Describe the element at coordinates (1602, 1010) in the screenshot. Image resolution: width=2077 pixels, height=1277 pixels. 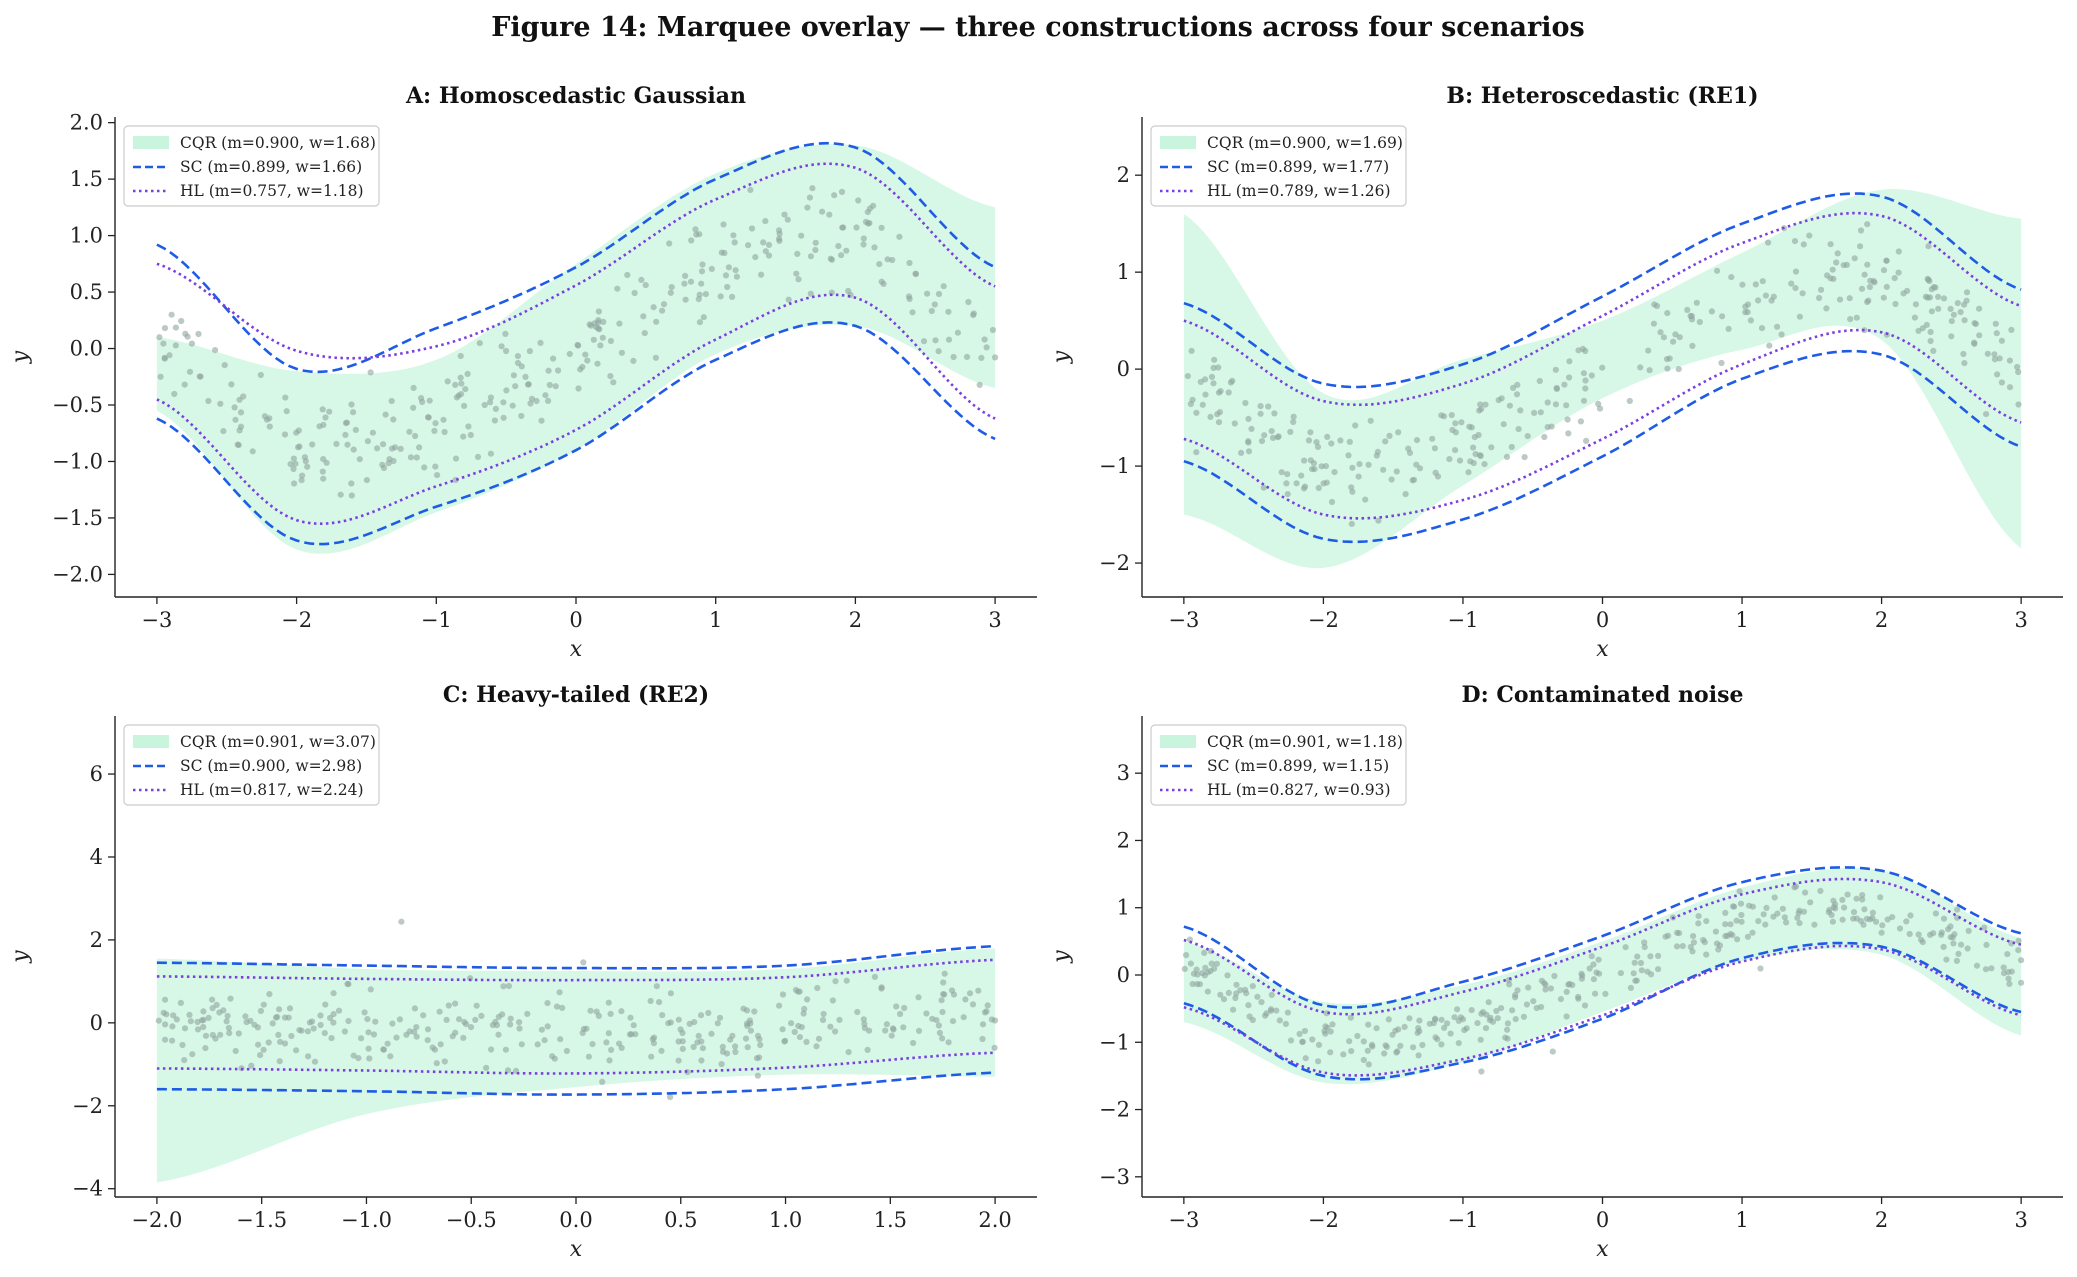
I see `hl-lower-line` at that location.